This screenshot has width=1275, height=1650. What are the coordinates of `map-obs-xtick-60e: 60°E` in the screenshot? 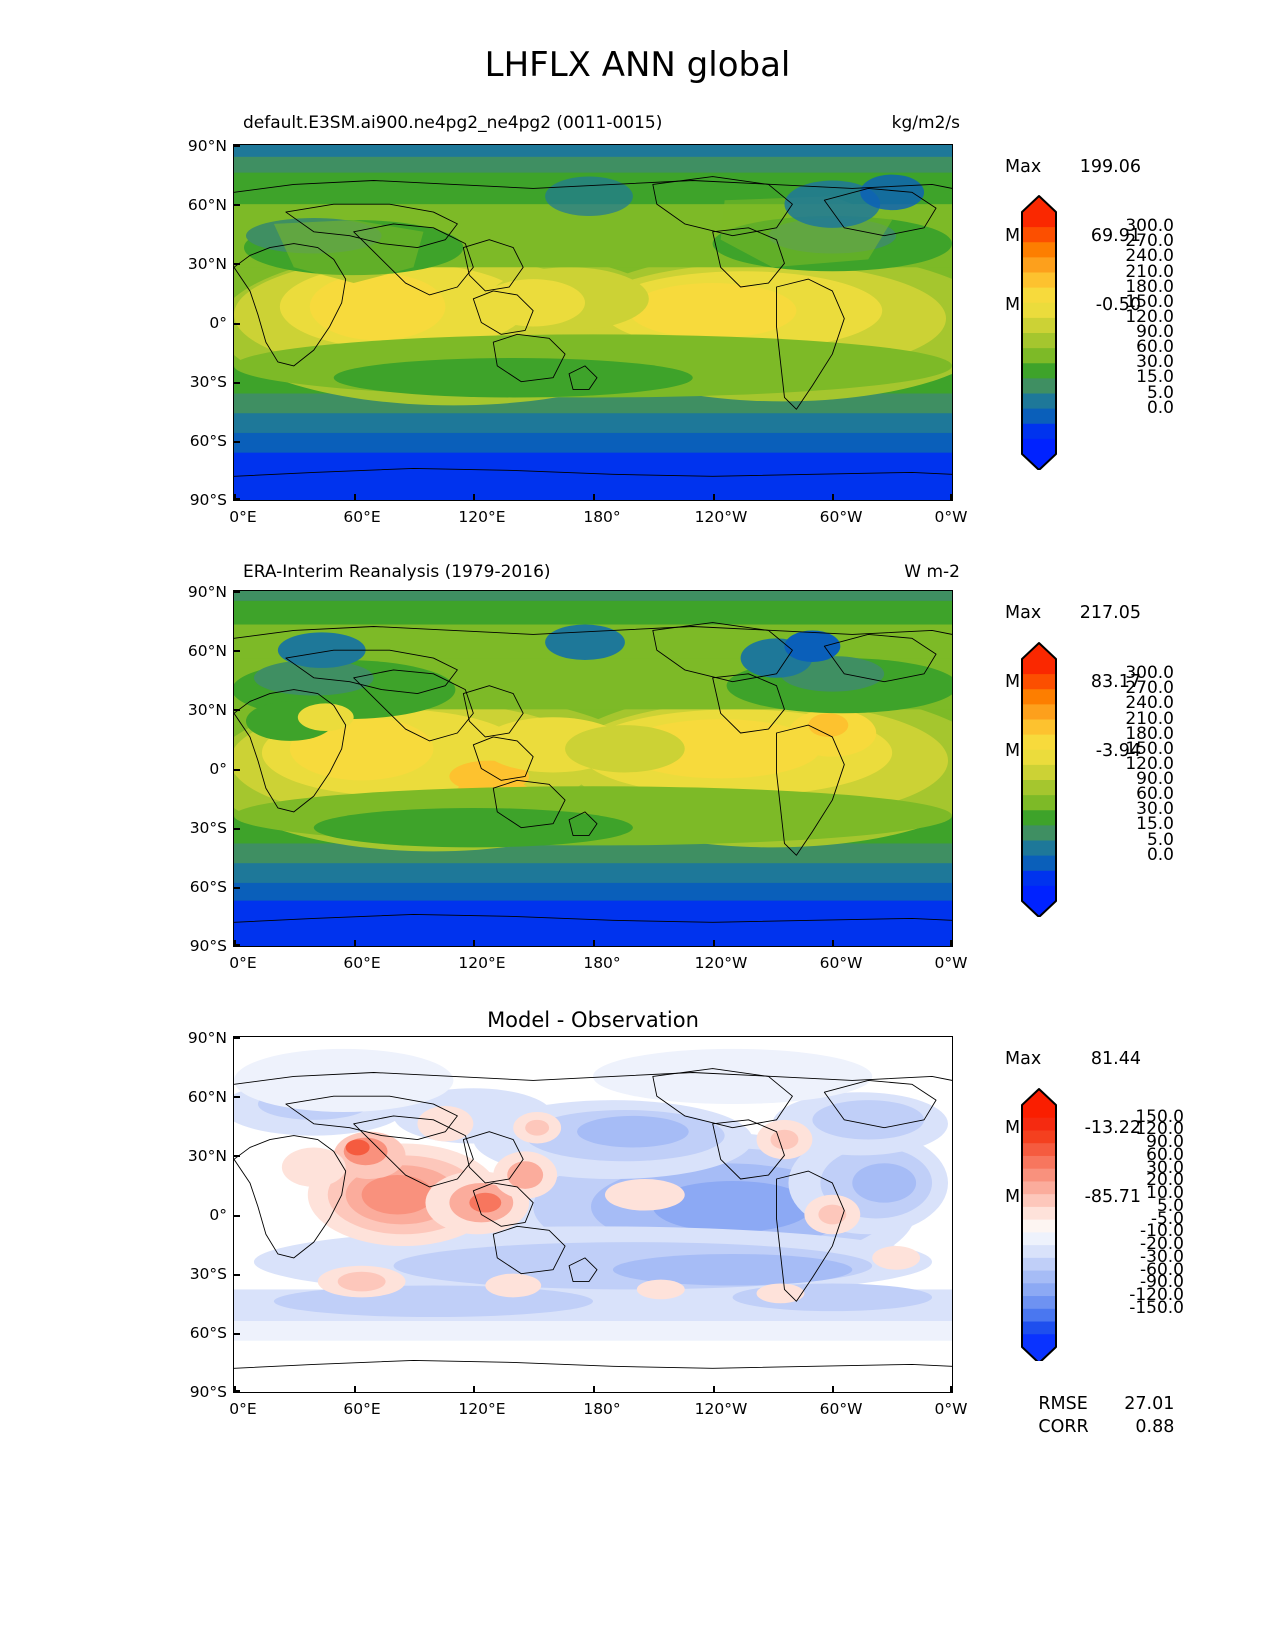 It's located at (362, 963).